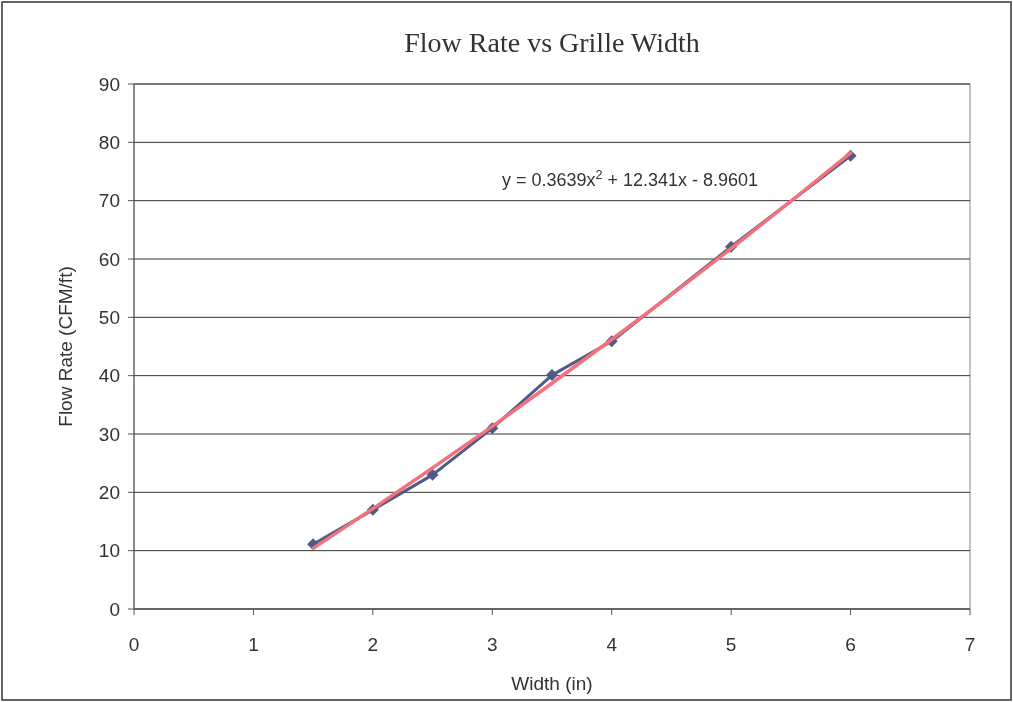  Describe the element at coordinates (373, 644) in the screenshot. I see `x-tick-label: 2` at that location.